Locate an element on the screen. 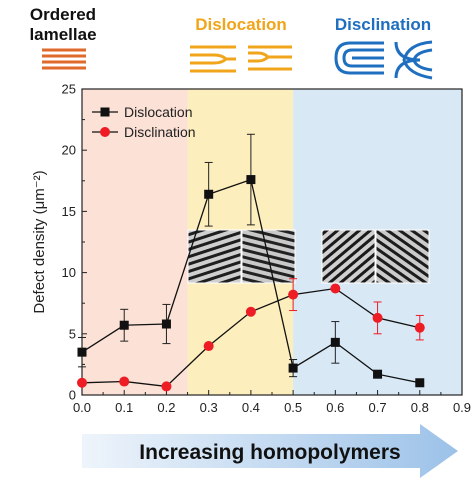  y-axis-label: Defect density (μm⁻²) is located at coordinates (39, 241).